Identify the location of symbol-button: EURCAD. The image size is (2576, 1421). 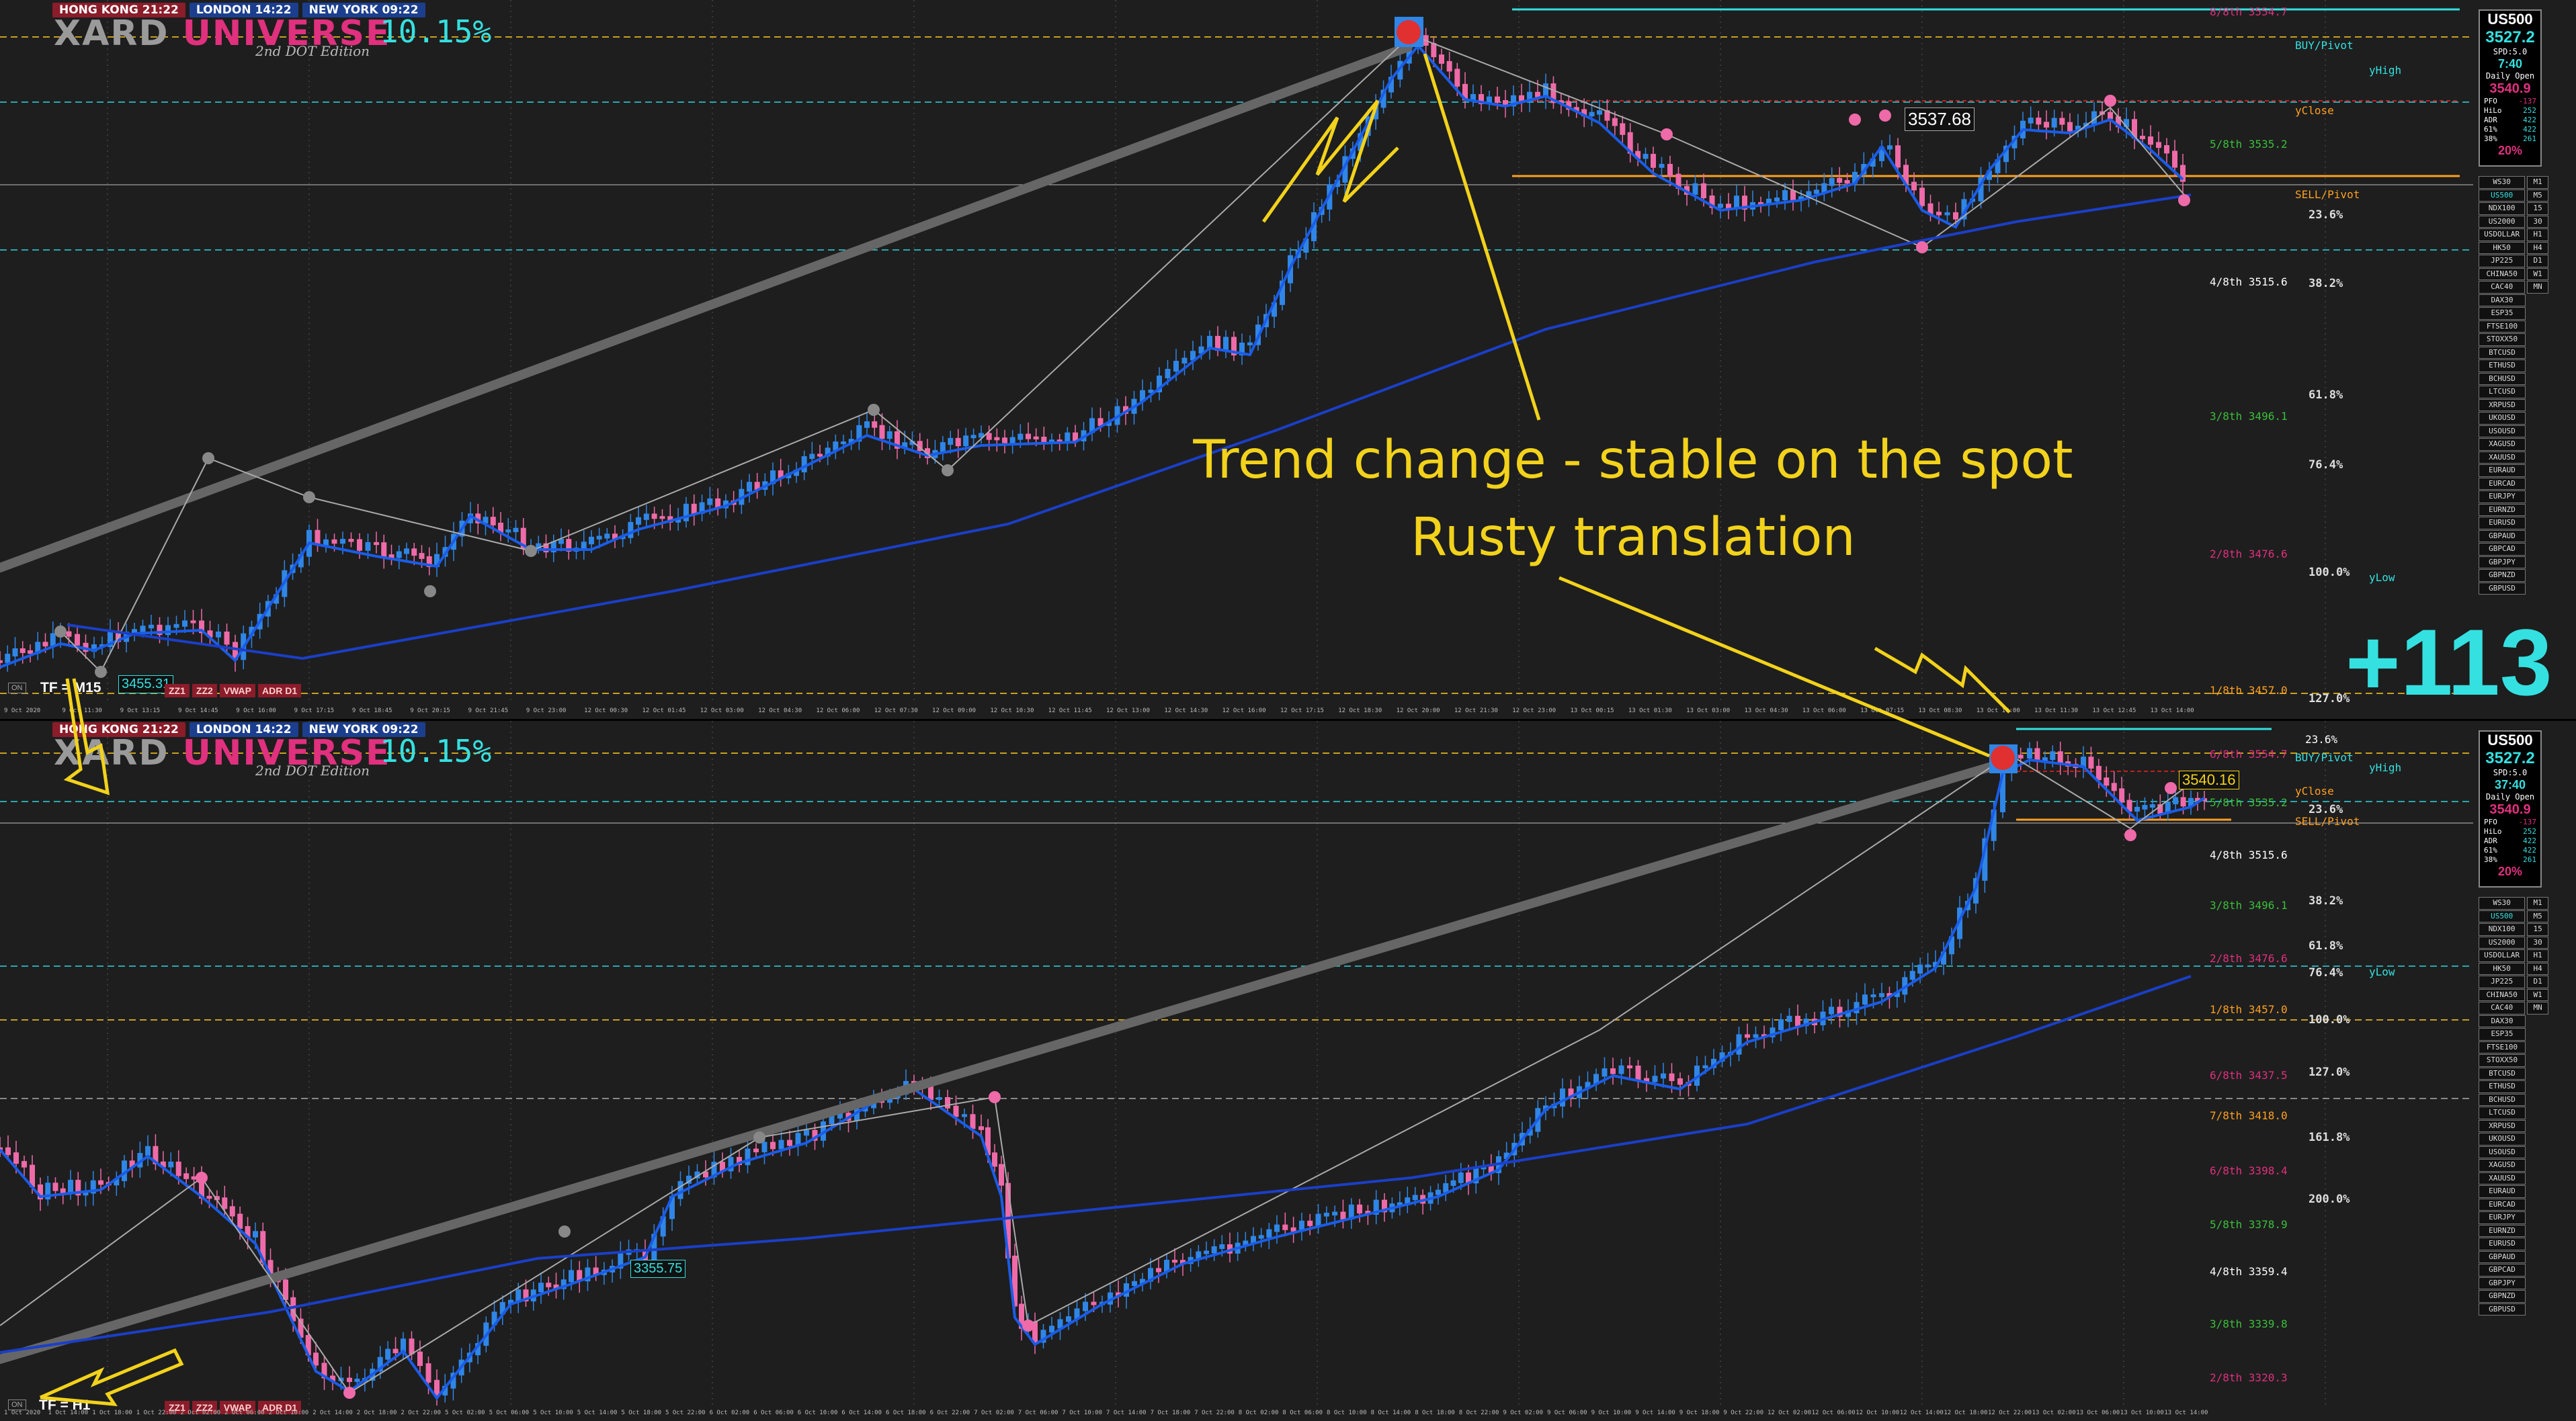
(2502, 1204).